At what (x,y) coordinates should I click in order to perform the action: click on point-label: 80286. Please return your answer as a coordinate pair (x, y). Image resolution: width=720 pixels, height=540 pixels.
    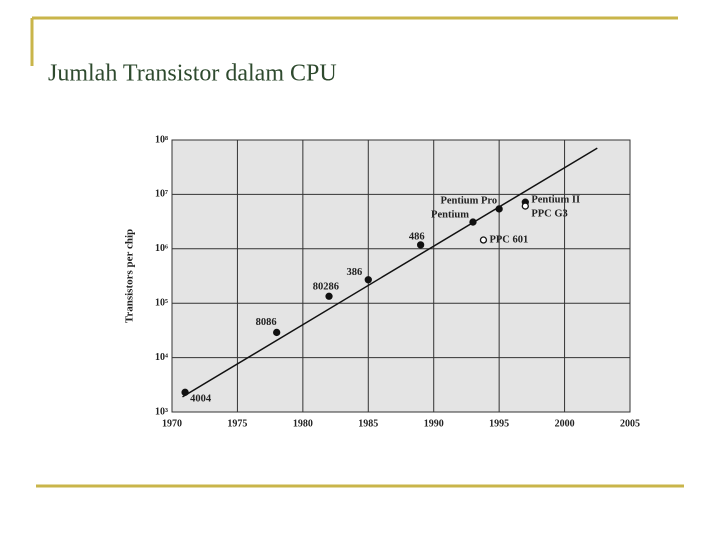
    Looking at the image, I should click on (326, 287).